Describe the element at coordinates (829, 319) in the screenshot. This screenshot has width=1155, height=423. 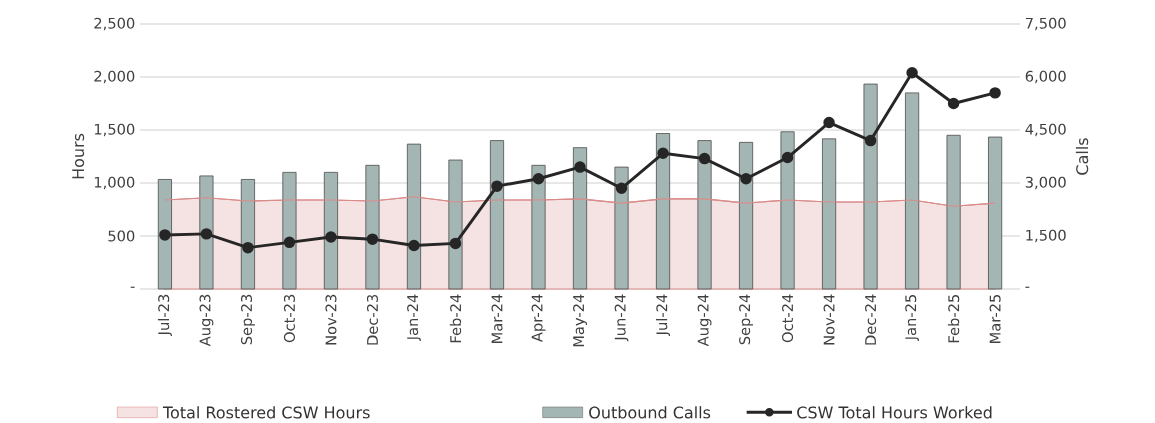
I see `x-tick-label: Nov-24` at that location.